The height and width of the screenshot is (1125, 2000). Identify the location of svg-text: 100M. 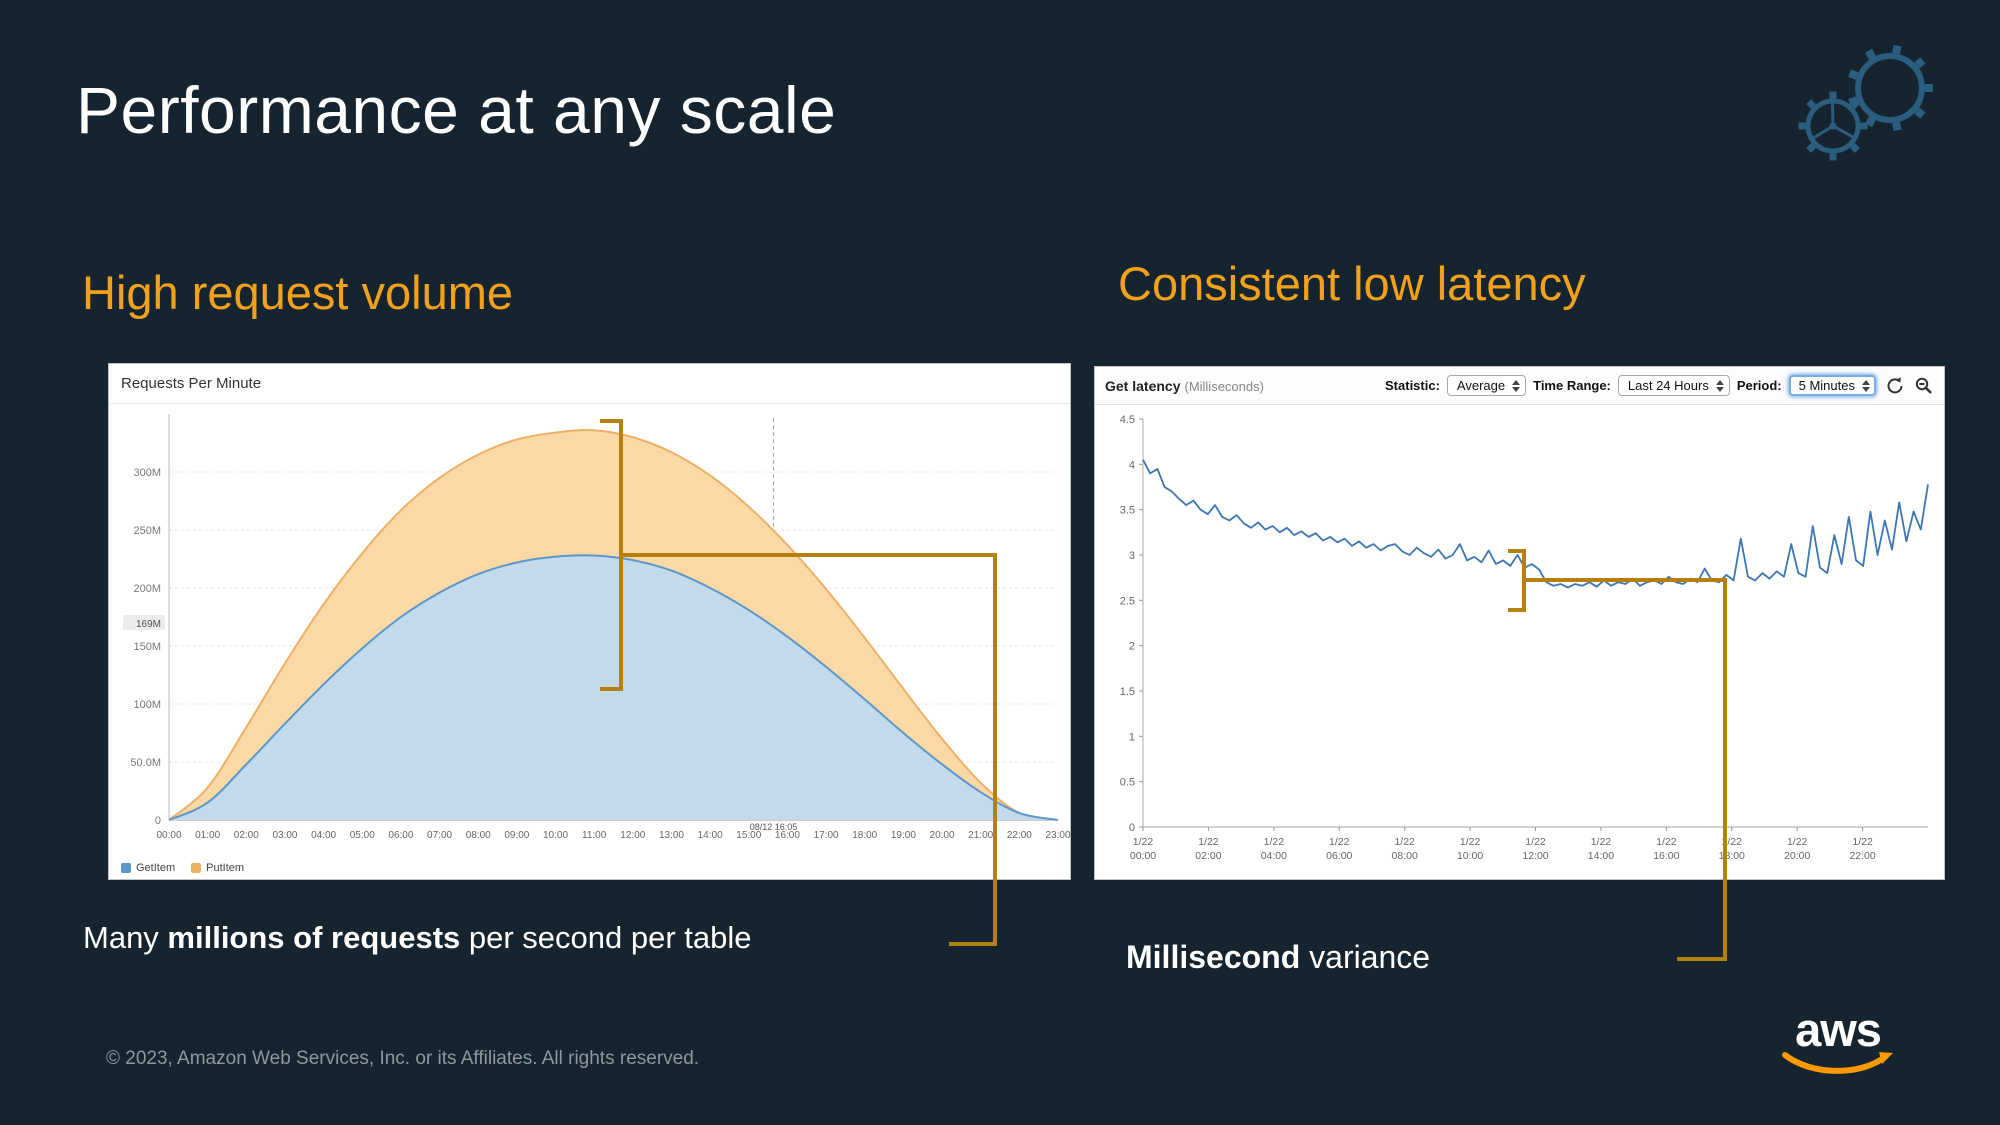
(147, 705).